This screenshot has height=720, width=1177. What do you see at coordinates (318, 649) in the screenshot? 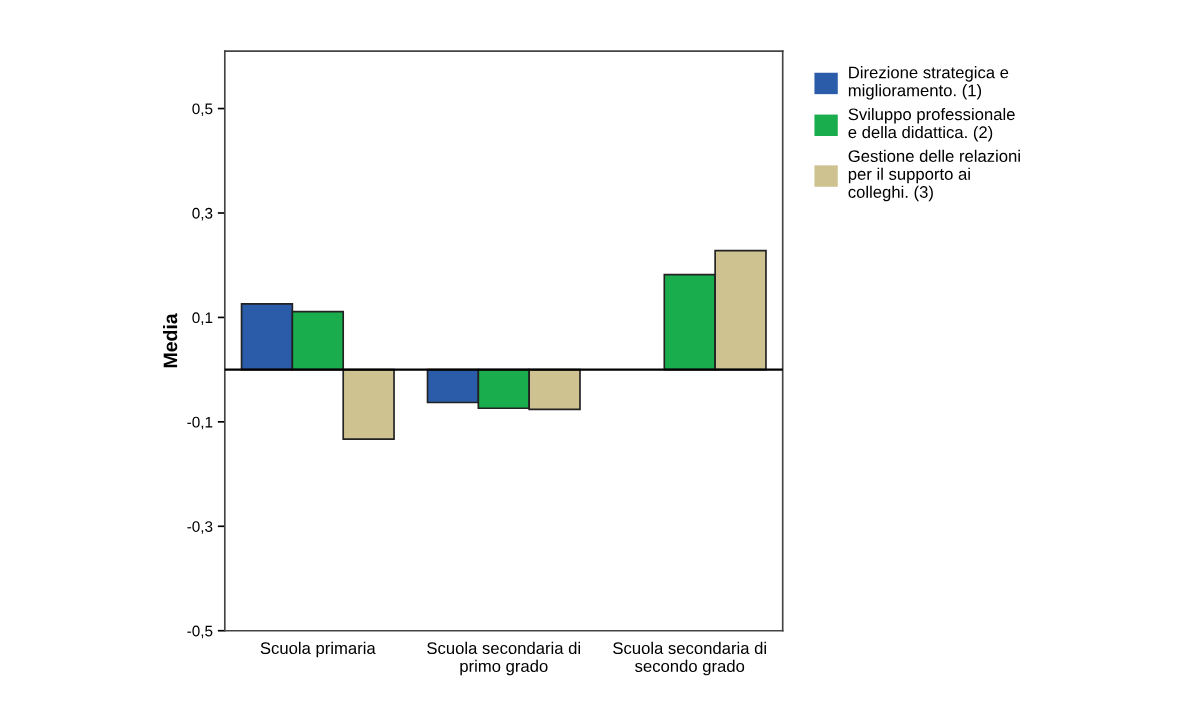
I see `x-tick-label: Scuola primaria` at bounding box center [318, 649].